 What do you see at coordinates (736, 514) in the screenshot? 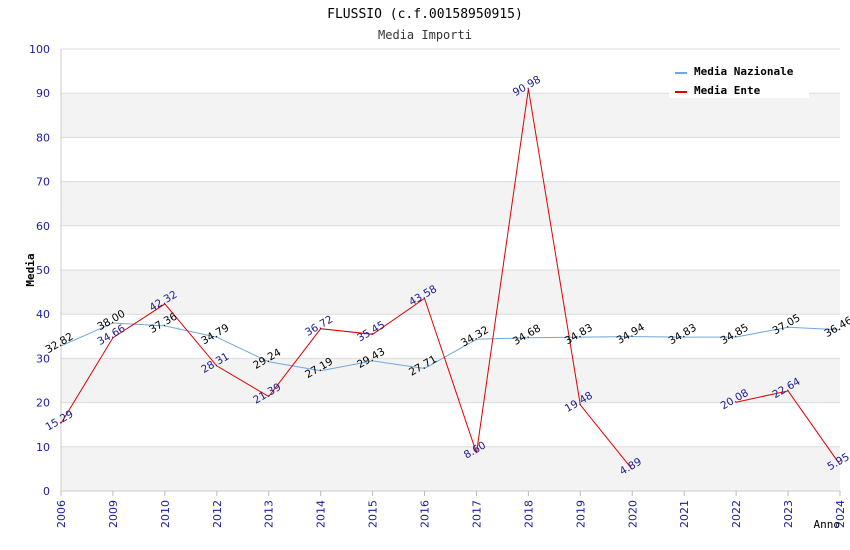
I see `x-tick-label: 2022` at bounding box center [736, 514].